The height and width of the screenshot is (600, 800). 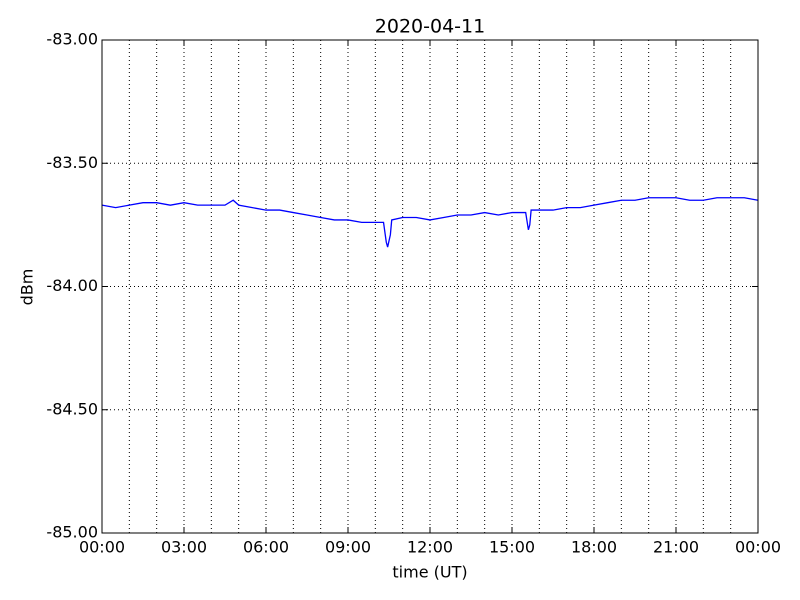 What do you see at coordinates (72, 39) in the screenshot?
I see `y-tick-label: -83.00` at bounding box center [72, 39].